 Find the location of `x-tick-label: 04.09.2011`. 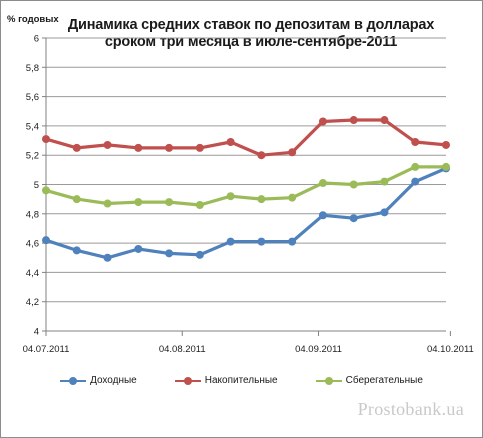

x-tick-label: 04.09.2011 is located at coordinates (318, 349).